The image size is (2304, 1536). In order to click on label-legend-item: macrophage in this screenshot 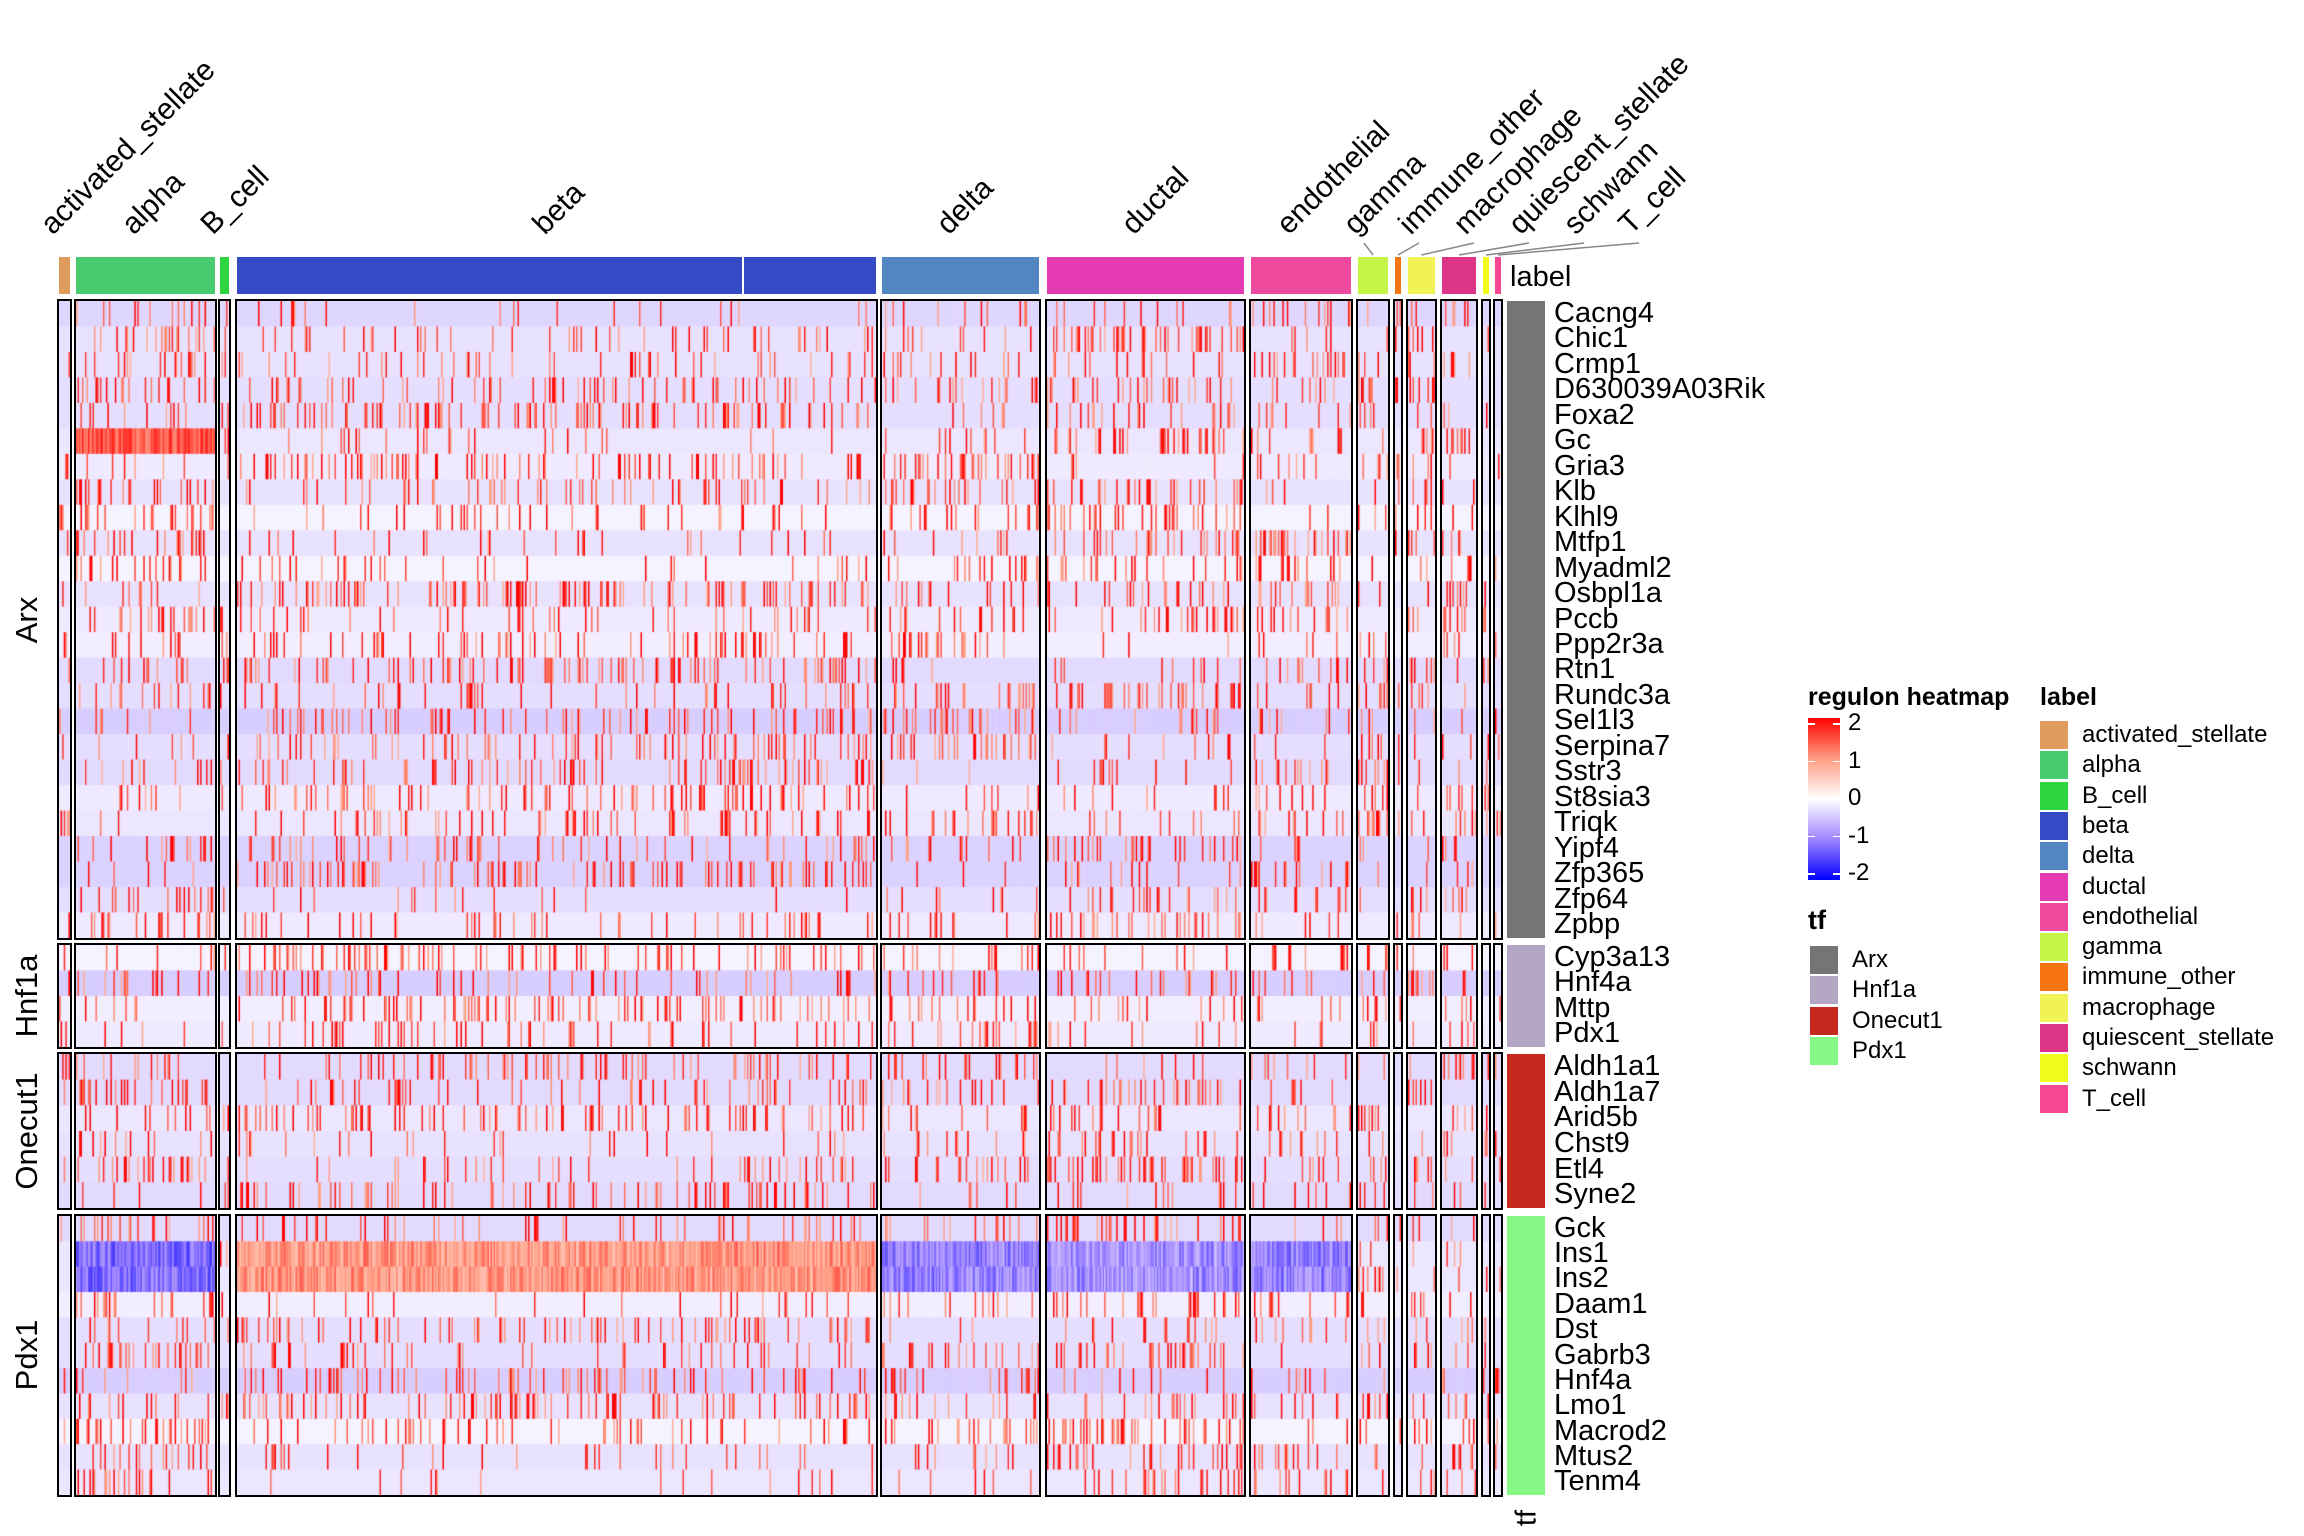, I will do `click(2127, 1007)`.